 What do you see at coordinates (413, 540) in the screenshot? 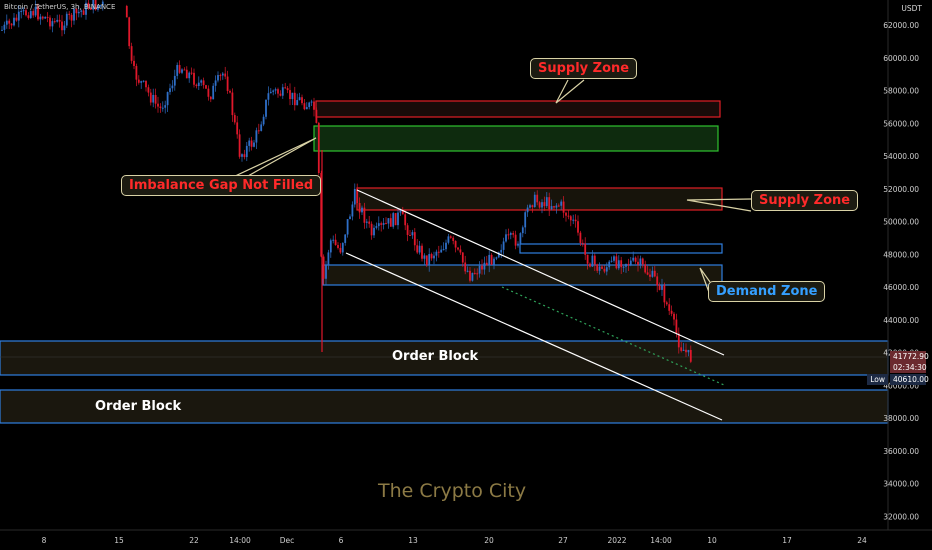
I see `time-tick-label: 13` at bounding box center [413, 540].